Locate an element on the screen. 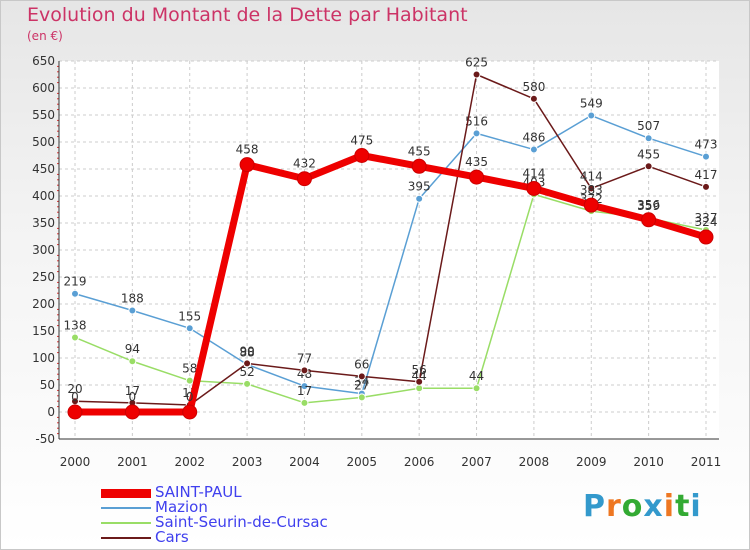 This screenshot has height=550, width=750. legend-label: Saint-Seurin-de-Cursac is located at coordinates (241, 522).